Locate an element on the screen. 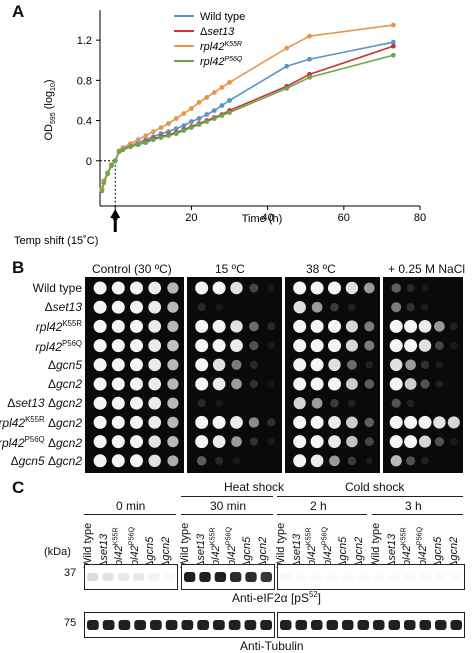 Image resolution: width=475 pixels, height=653 pixels. heat-shock-label: Heat shock is located at coordinates (254, 487).